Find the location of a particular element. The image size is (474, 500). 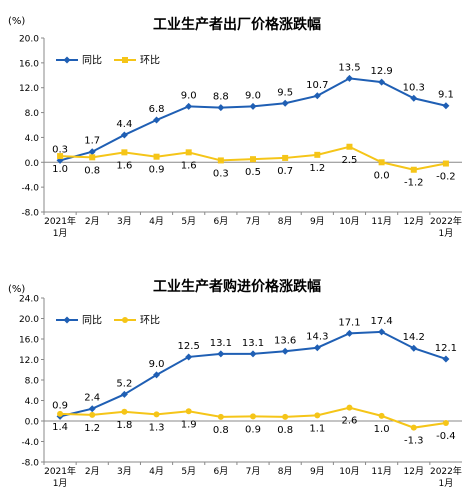

x-tick-label: 7月 is located at coordinates (253, 221).